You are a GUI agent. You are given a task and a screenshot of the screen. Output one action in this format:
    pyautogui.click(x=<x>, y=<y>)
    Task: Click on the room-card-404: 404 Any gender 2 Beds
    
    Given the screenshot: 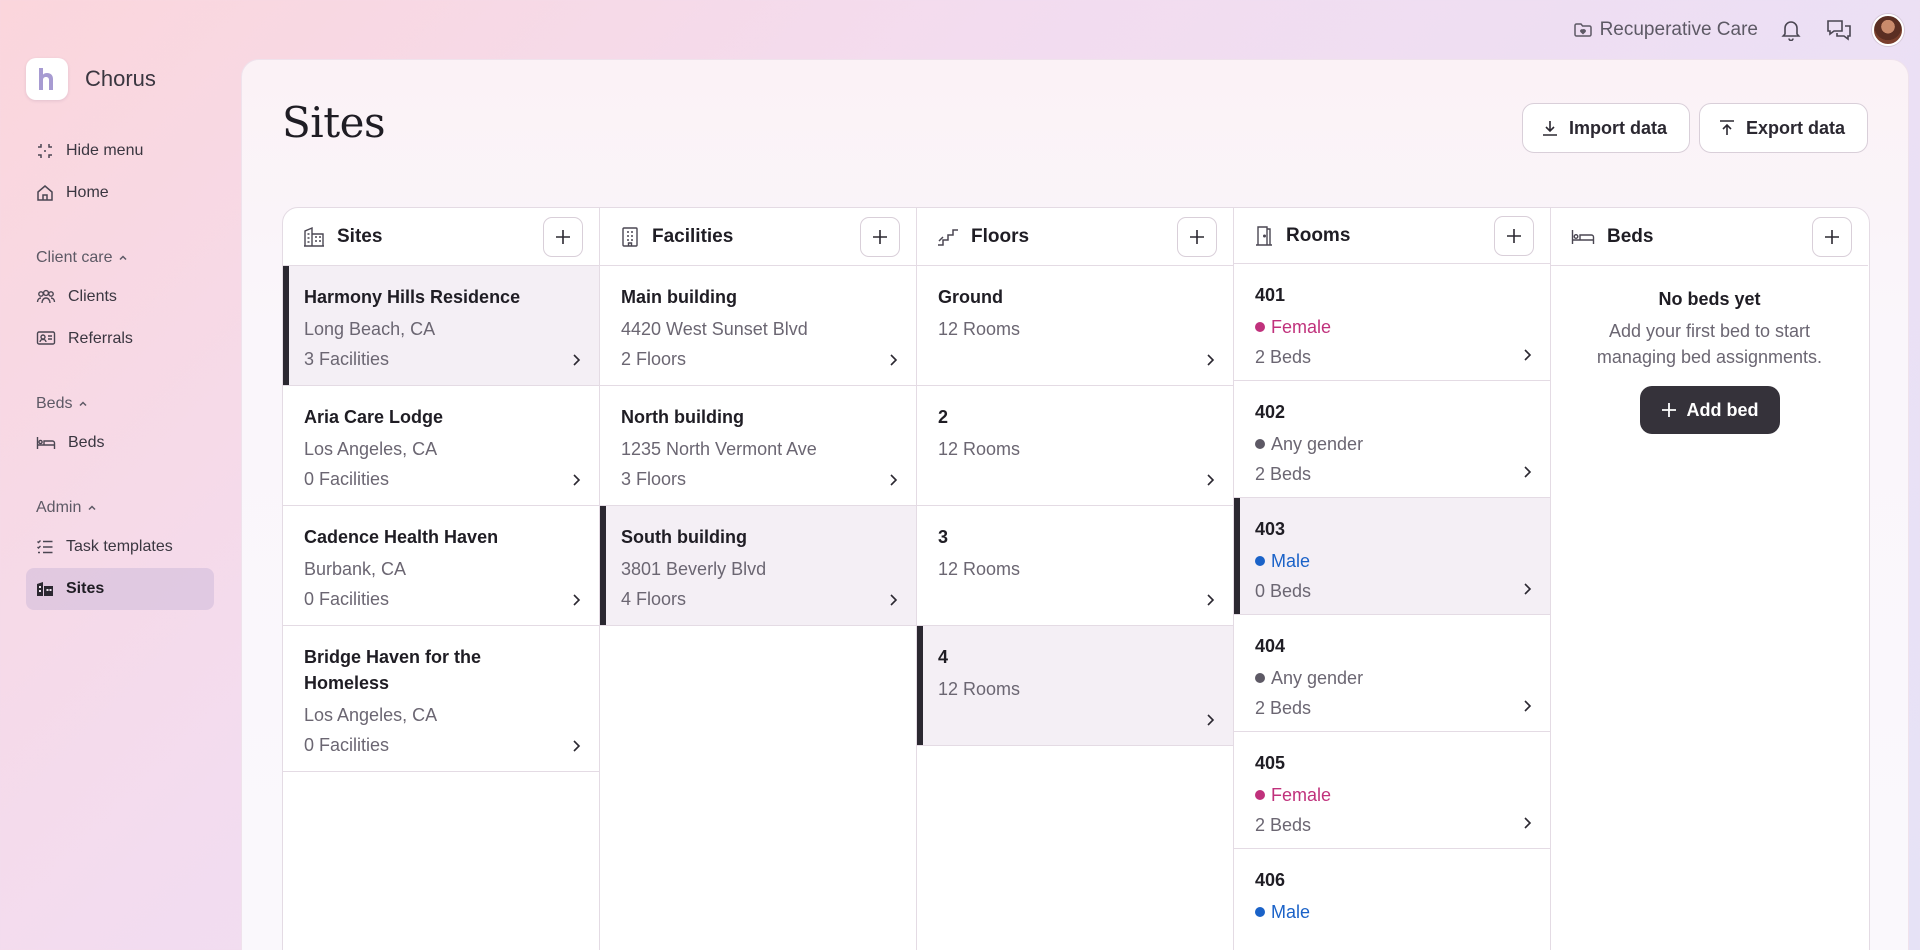 What is the action you would take?
    pyautogui.click(x=1392, y=674)
    